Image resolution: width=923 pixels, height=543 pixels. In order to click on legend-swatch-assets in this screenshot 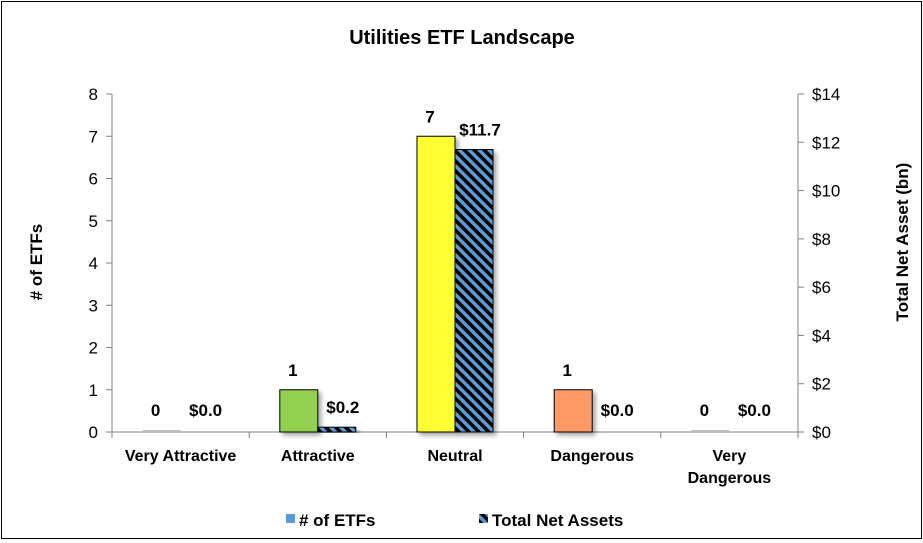, I will do `click(483, 518)`.